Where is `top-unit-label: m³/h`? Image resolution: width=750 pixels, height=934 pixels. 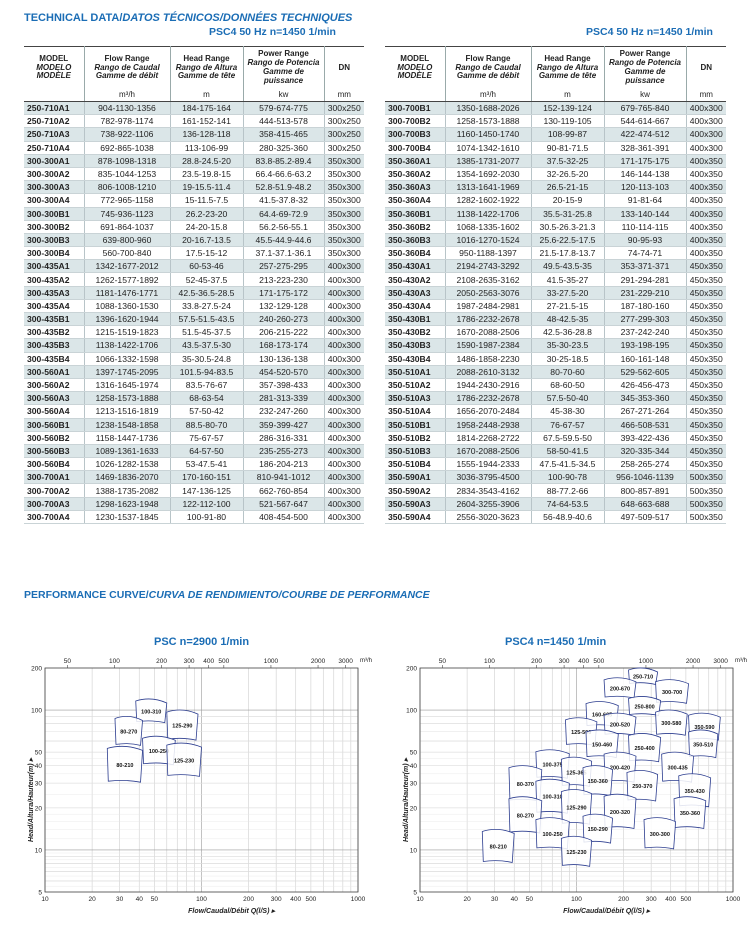
top-unit-label: m³/h is located at coordinates (366, 661).